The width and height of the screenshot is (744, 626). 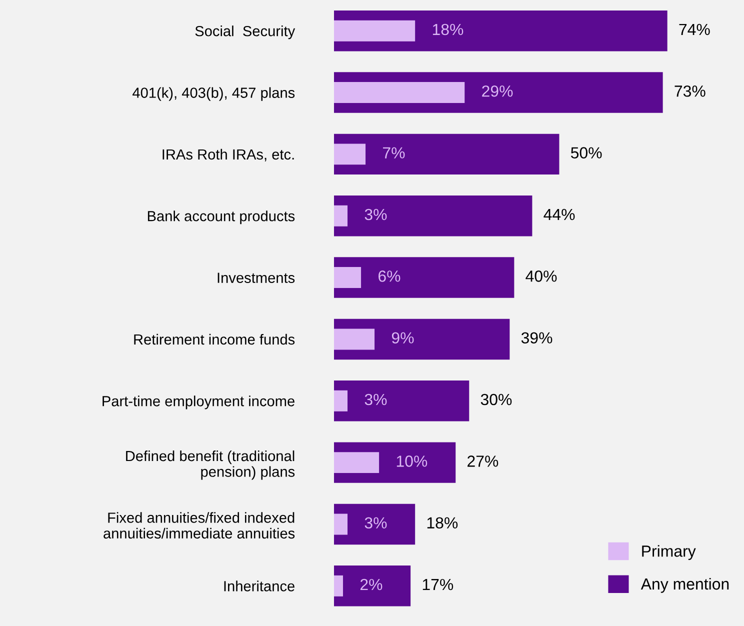 What do you see at coordinates (497, 91) in the screenshot?
I see `data-label: 29%` at bounding box center [497, 91].